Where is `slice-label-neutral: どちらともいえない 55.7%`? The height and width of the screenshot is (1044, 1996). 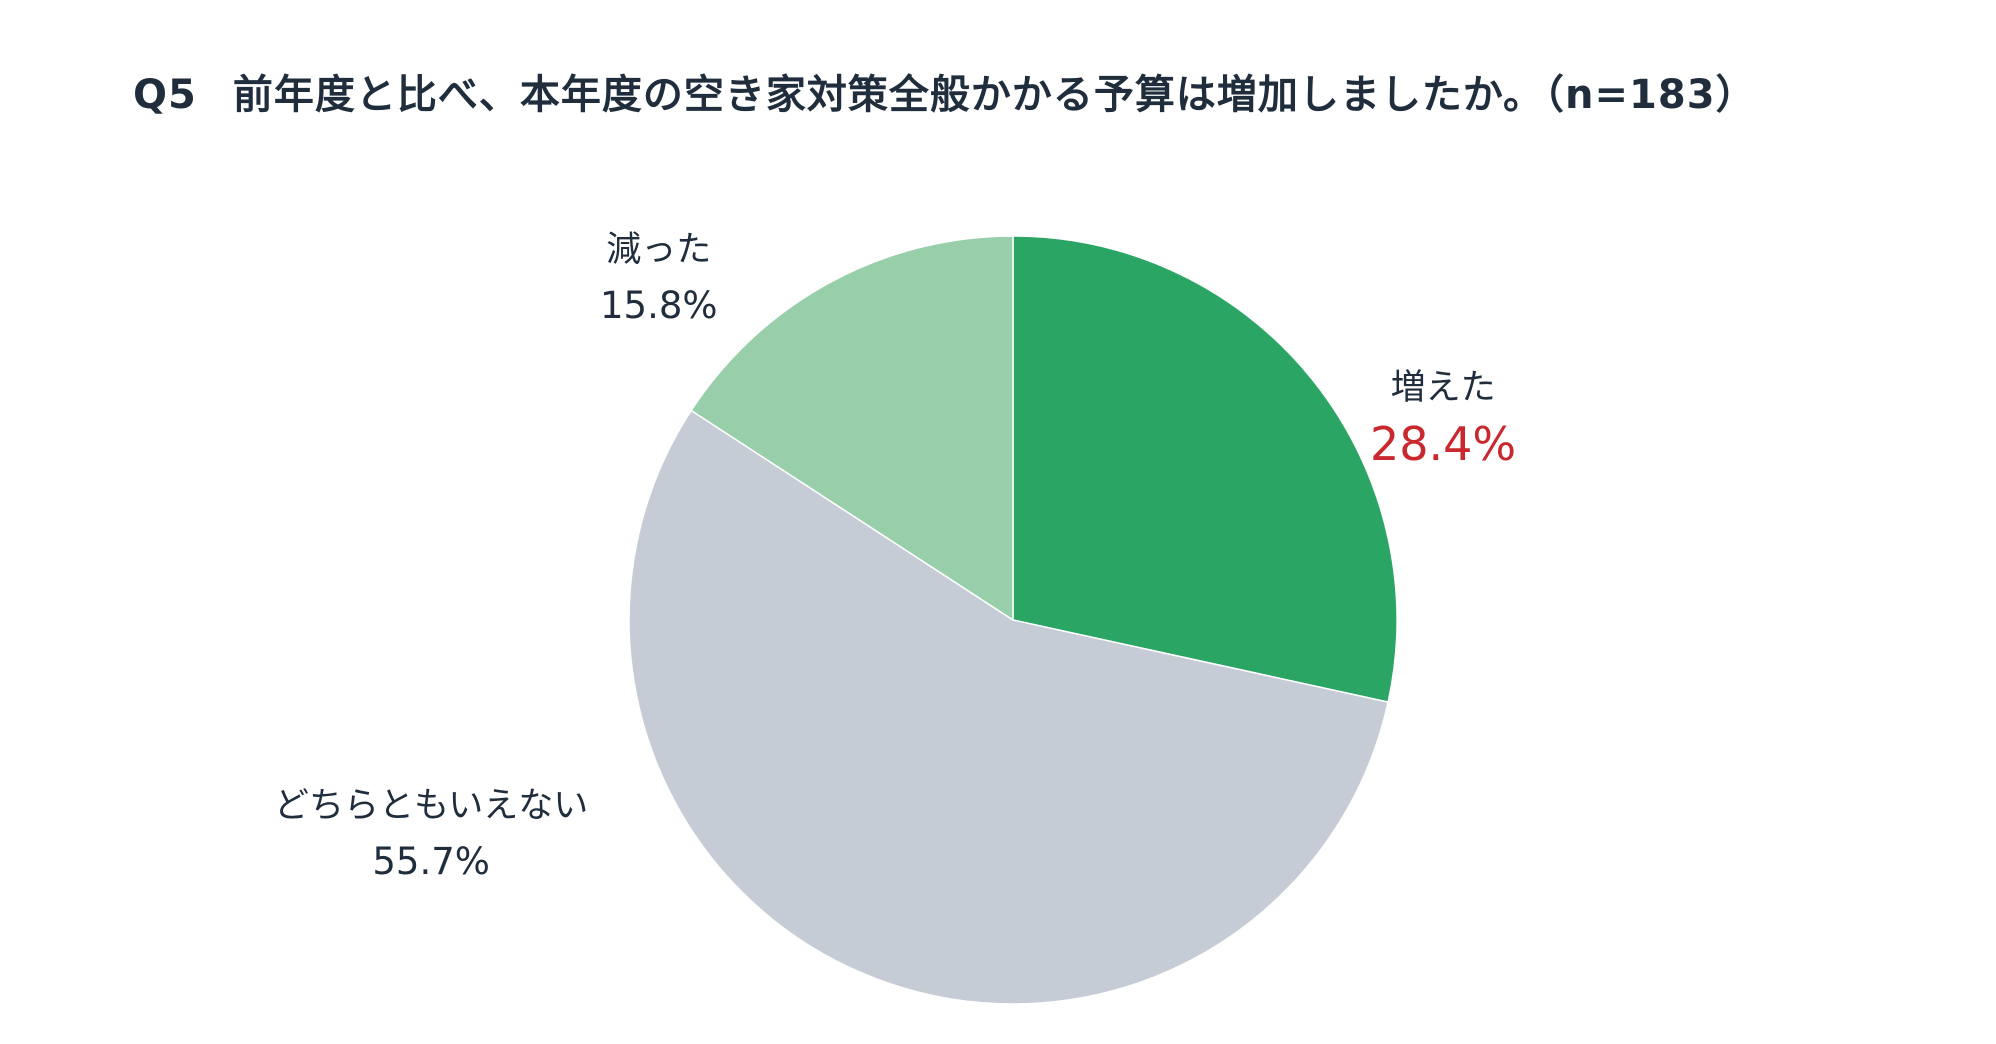 slice-label-neutral: どちらともいえない 55.7% is located at coordinates (431, 834).